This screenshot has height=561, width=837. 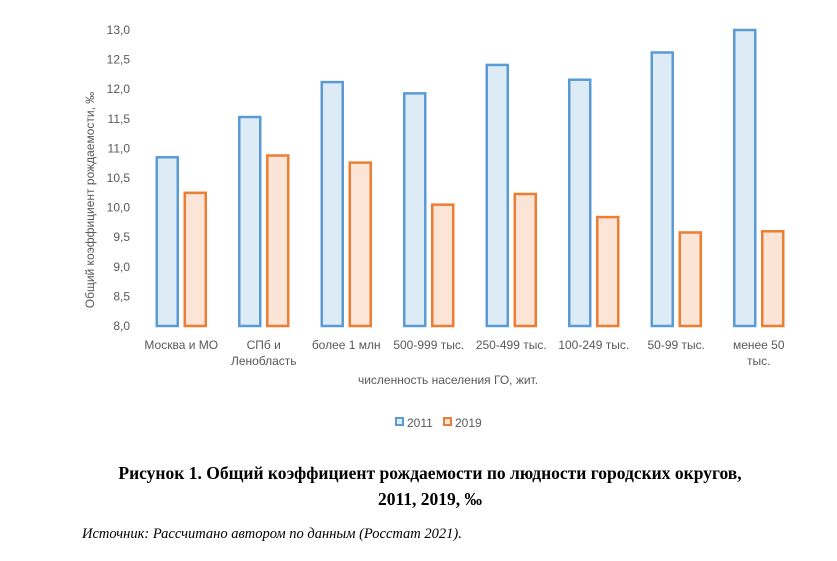 I want to click on caption-line-2: 2011, 2019, ‰, so click(x=430, y=499).